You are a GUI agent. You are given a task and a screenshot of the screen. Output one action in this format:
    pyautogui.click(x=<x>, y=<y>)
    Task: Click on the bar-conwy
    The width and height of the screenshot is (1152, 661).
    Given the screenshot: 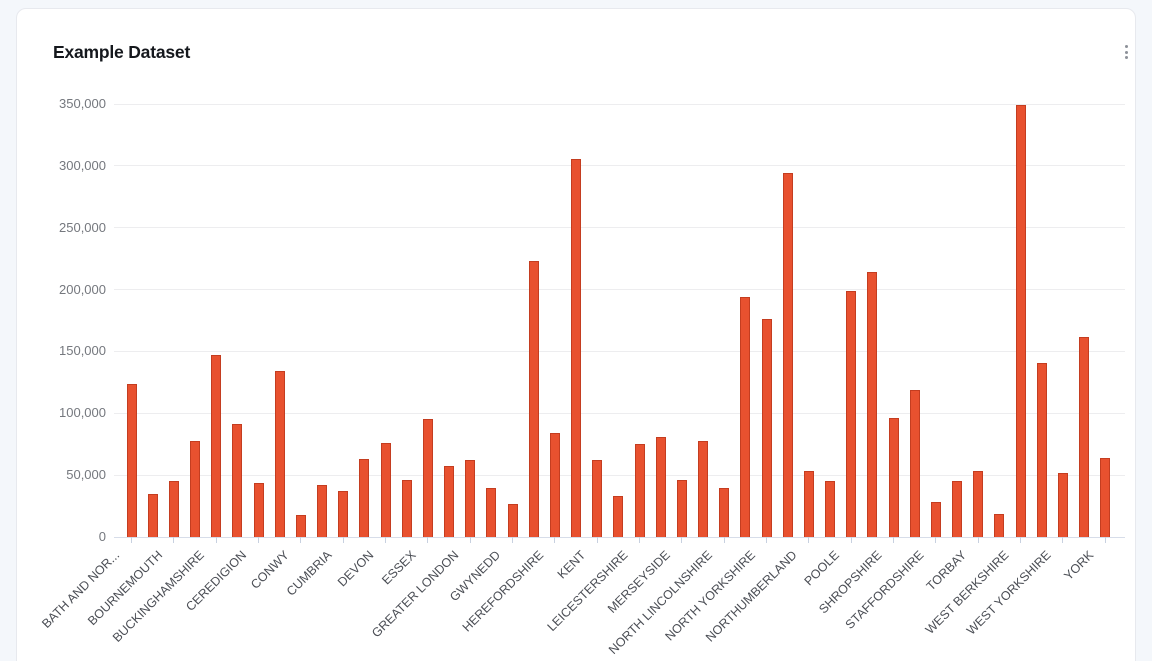 What is the action you would take?
    pyautogui.click(x=300, y=525)
    